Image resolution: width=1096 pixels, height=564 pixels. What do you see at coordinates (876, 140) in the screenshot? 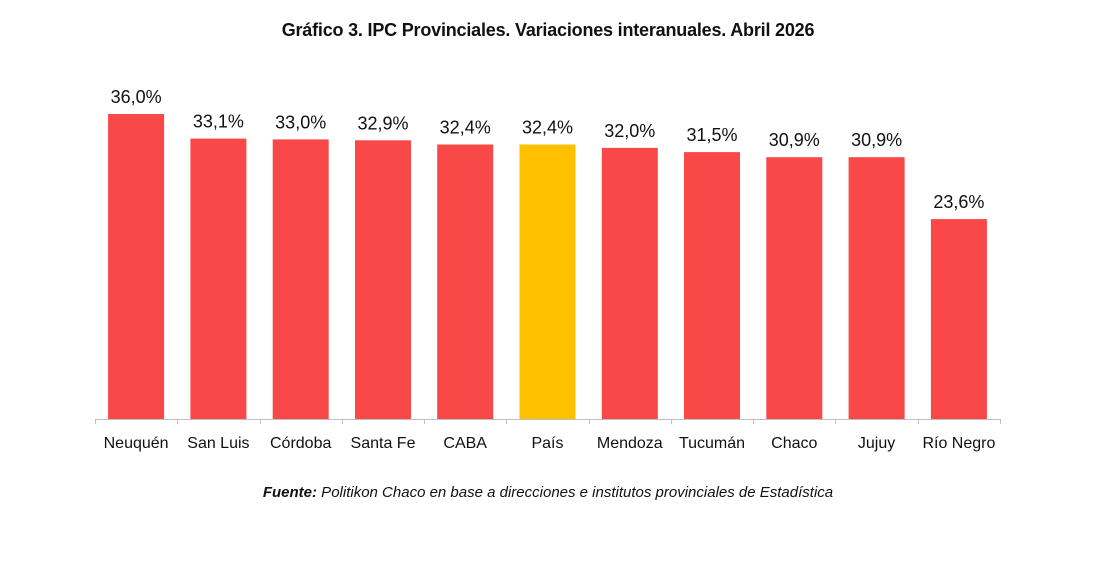
I see `data-label-9: 30,9%` at bounding box center [876, 140].